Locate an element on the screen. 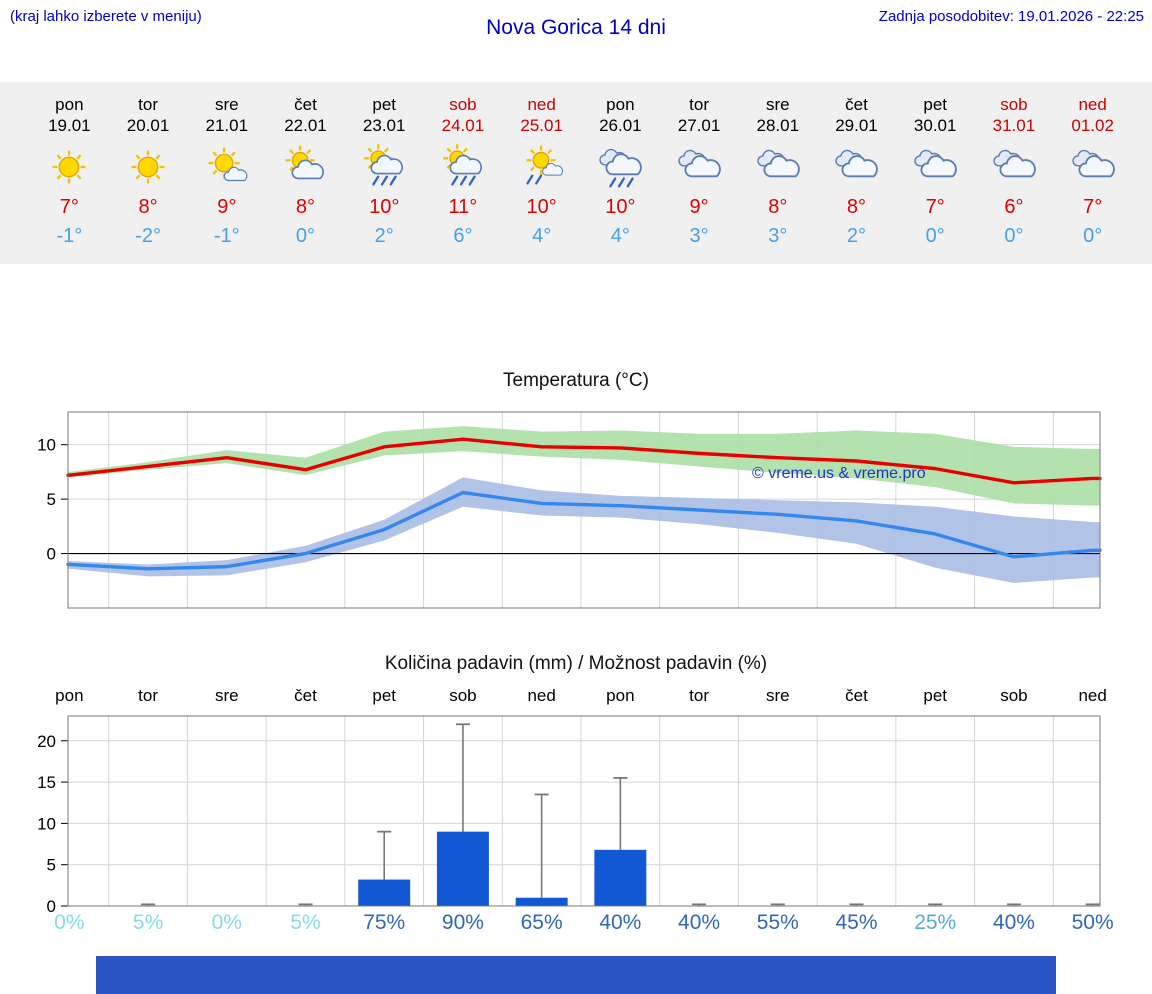 This screenshot has height=994, width=1152. day-date: 01.02 is located at coordinates (1092, 125).